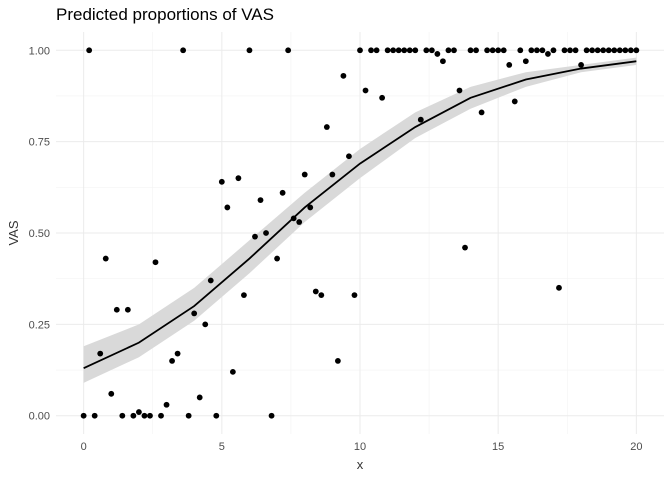  Describe the element at coordinates (636, 447) in the screenshot. I see `x-tick-label: 20` at that location.